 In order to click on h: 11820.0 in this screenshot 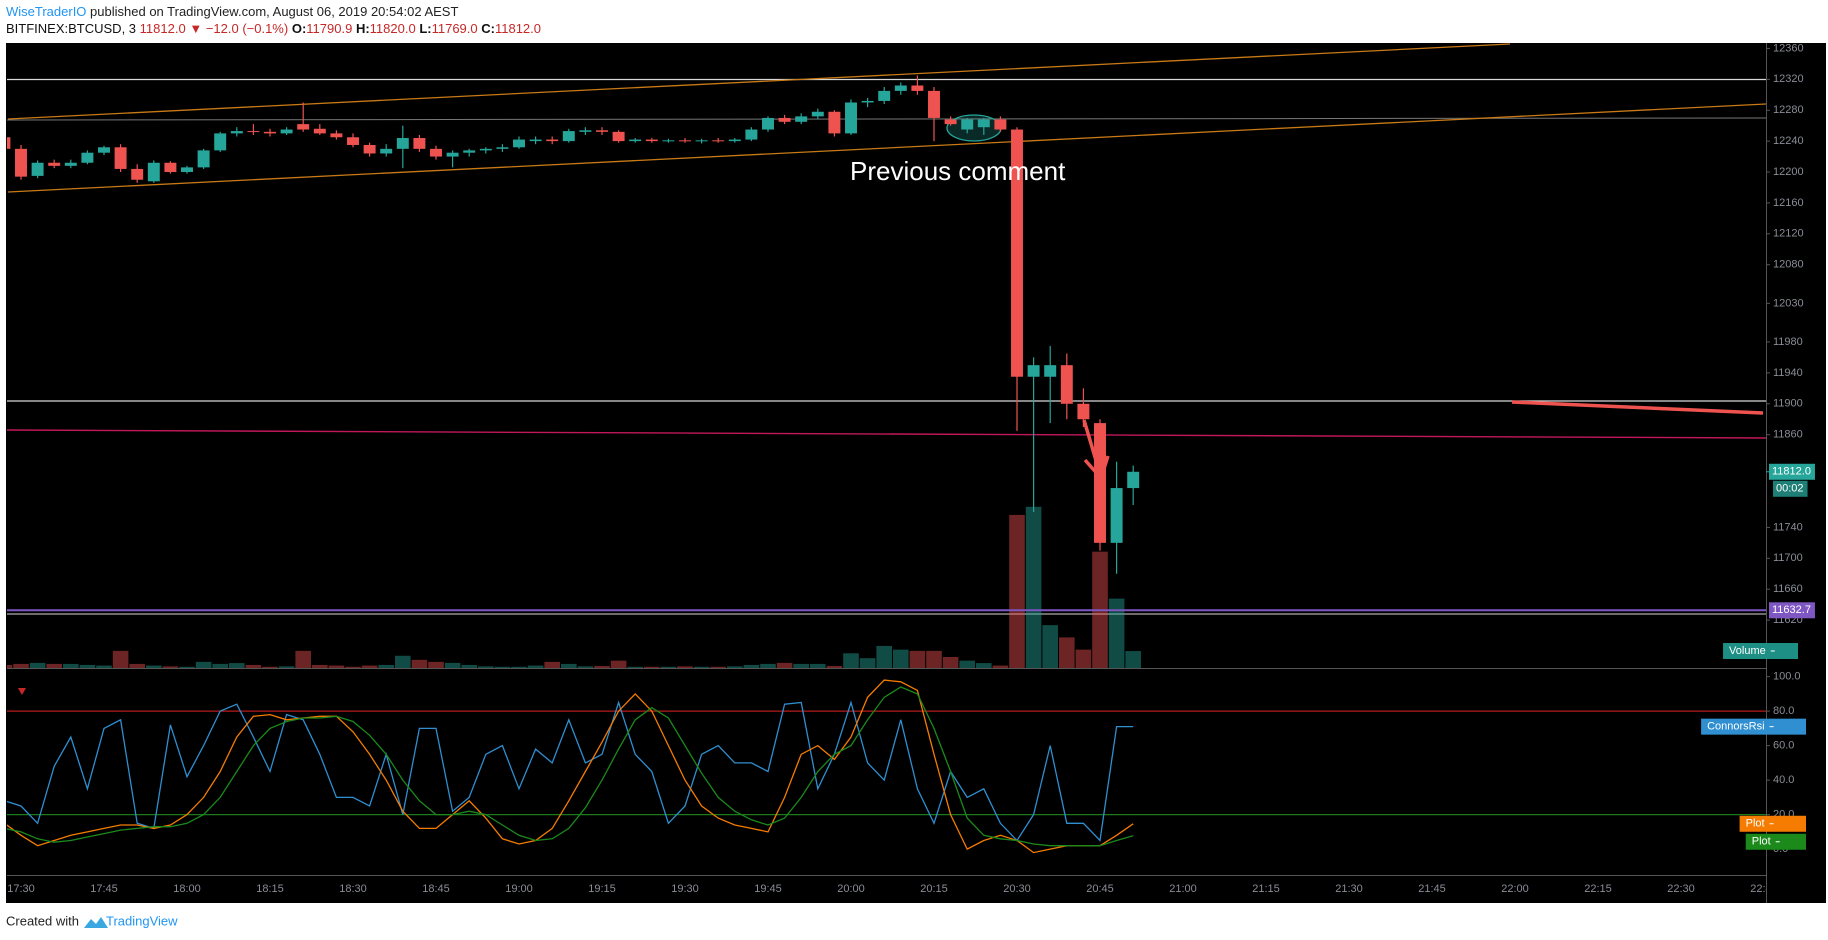, I will do `click(393, 28)`.